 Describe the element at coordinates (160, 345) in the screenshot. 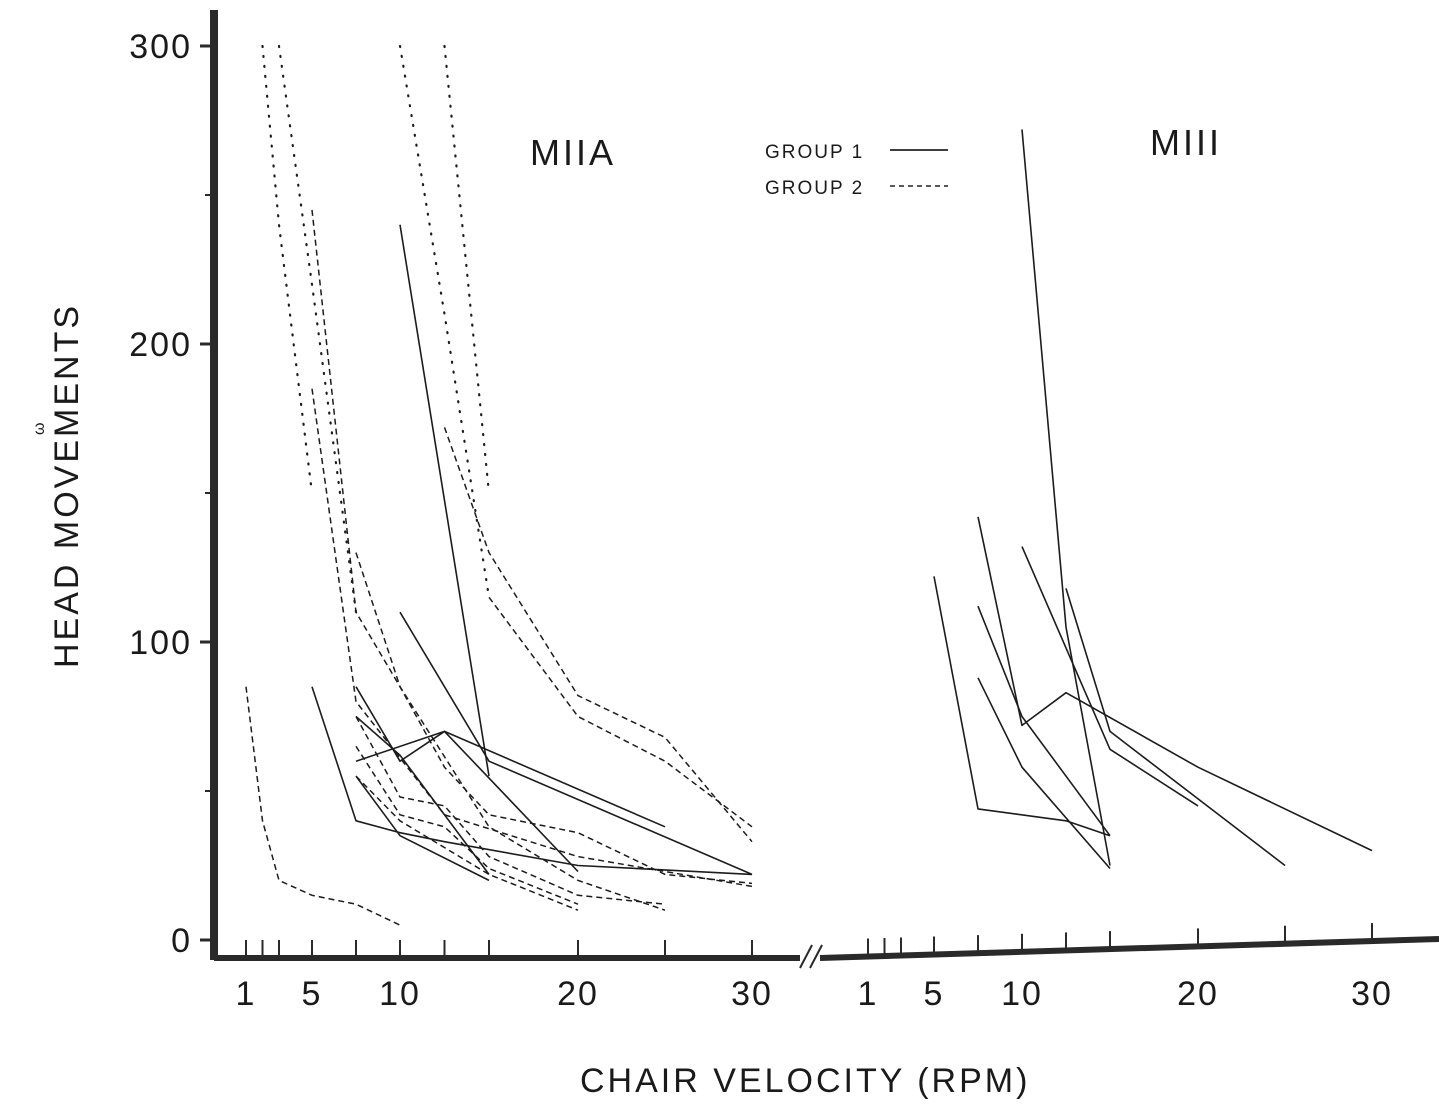

I see `y-tick-label: 200` at that location.